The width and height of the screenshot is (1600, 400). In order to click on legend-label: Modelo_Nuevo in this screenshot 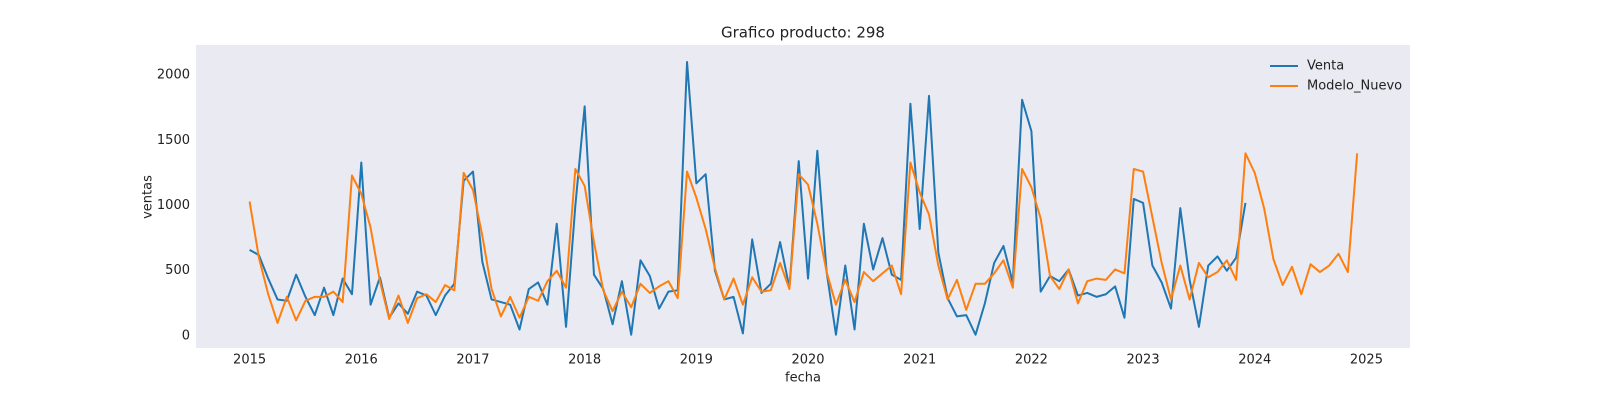, I will do `click(1354, 86)`.